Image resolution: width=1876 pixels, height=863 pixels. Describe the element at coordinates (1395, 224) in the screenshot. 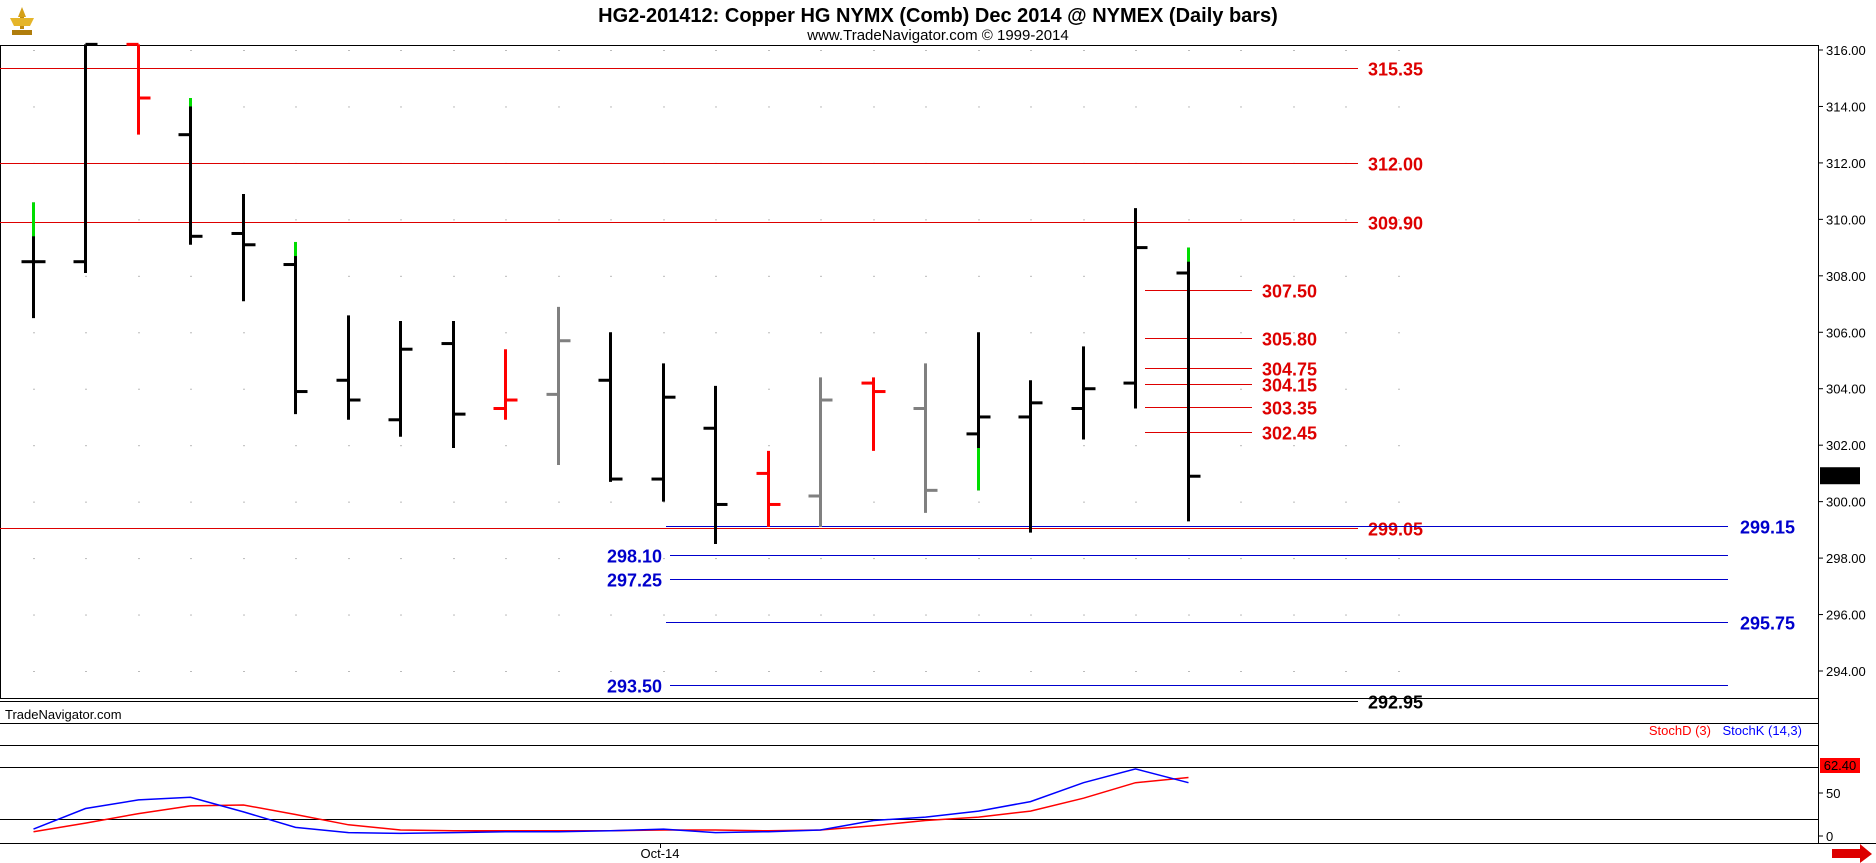

I see `price-level-label: 309.90` at that location.